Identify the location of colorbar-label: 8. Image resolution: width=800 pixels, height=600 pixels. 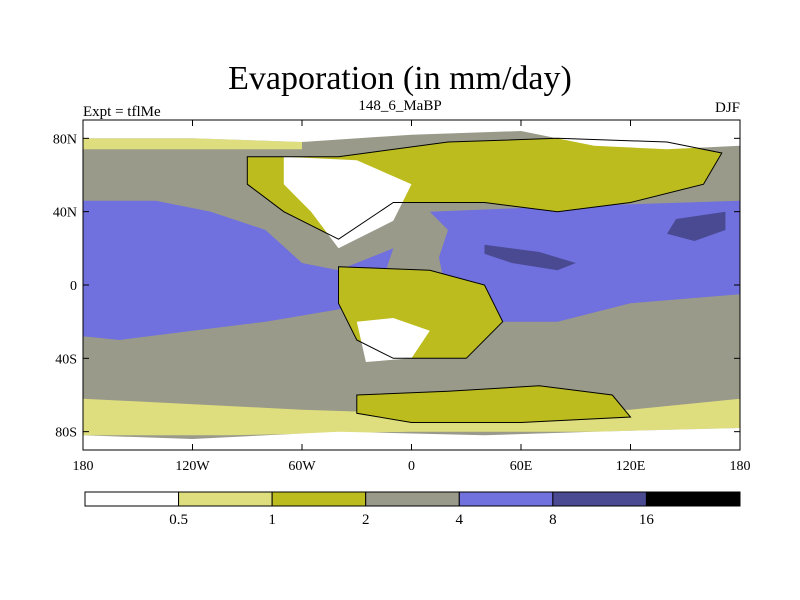
(553, 520).